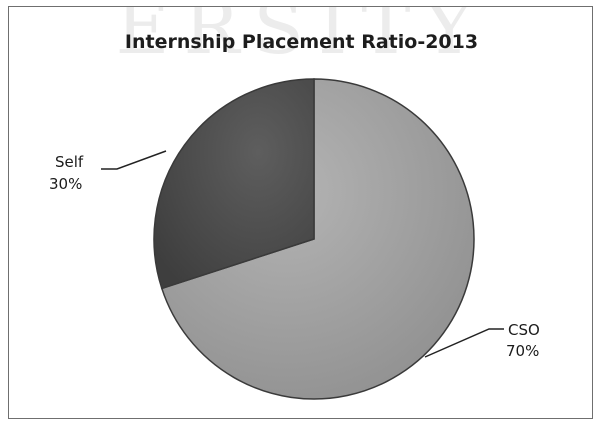  What do you see at coordinates (301, 42) in the screenshot?
I see `chart-title: Internship Placement Ratio-2013` at bounding box center [301, 42].